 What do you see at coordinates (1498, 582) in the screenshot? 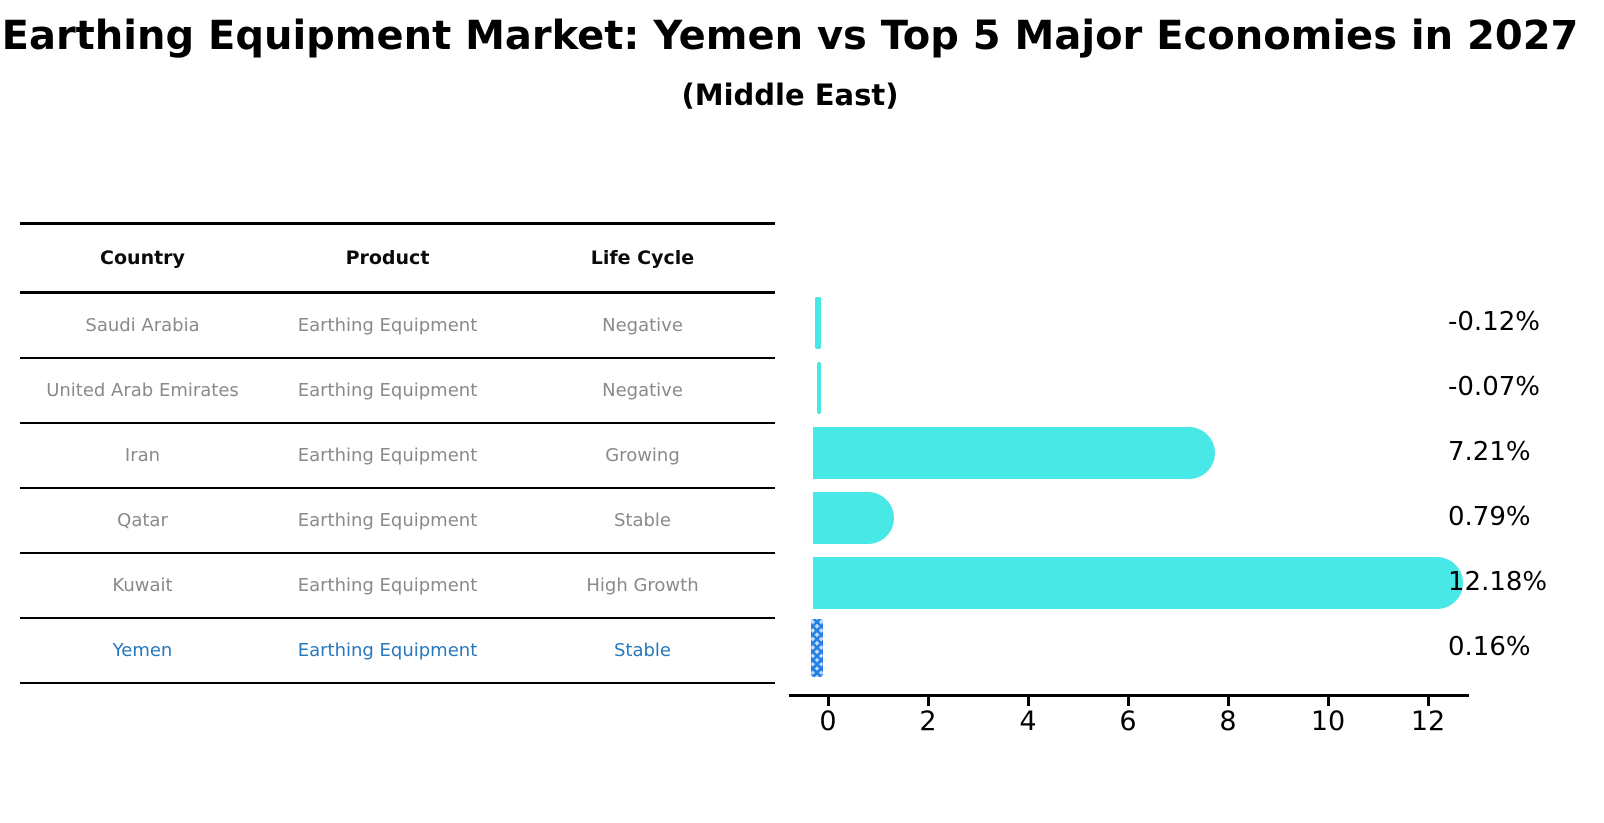
I see `value-label: 12.18%` at bounding box center [1498, 582].